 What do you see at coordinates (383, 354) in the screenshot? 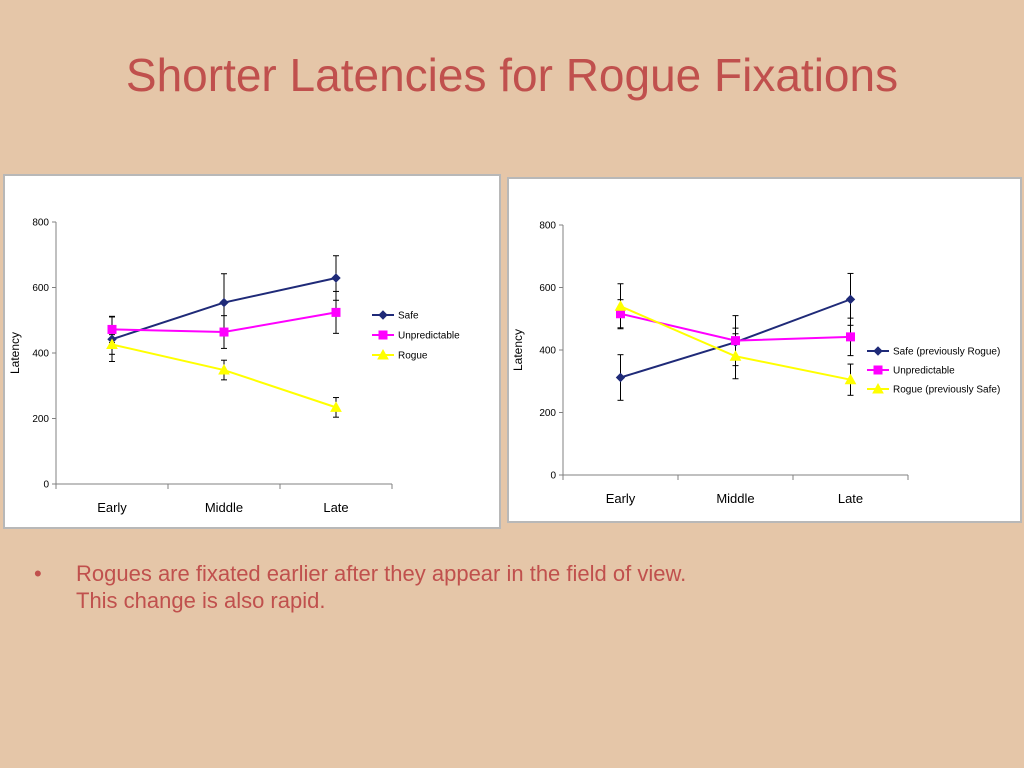
I see `legend-marker-rogue` at bounding box center [383, 354].